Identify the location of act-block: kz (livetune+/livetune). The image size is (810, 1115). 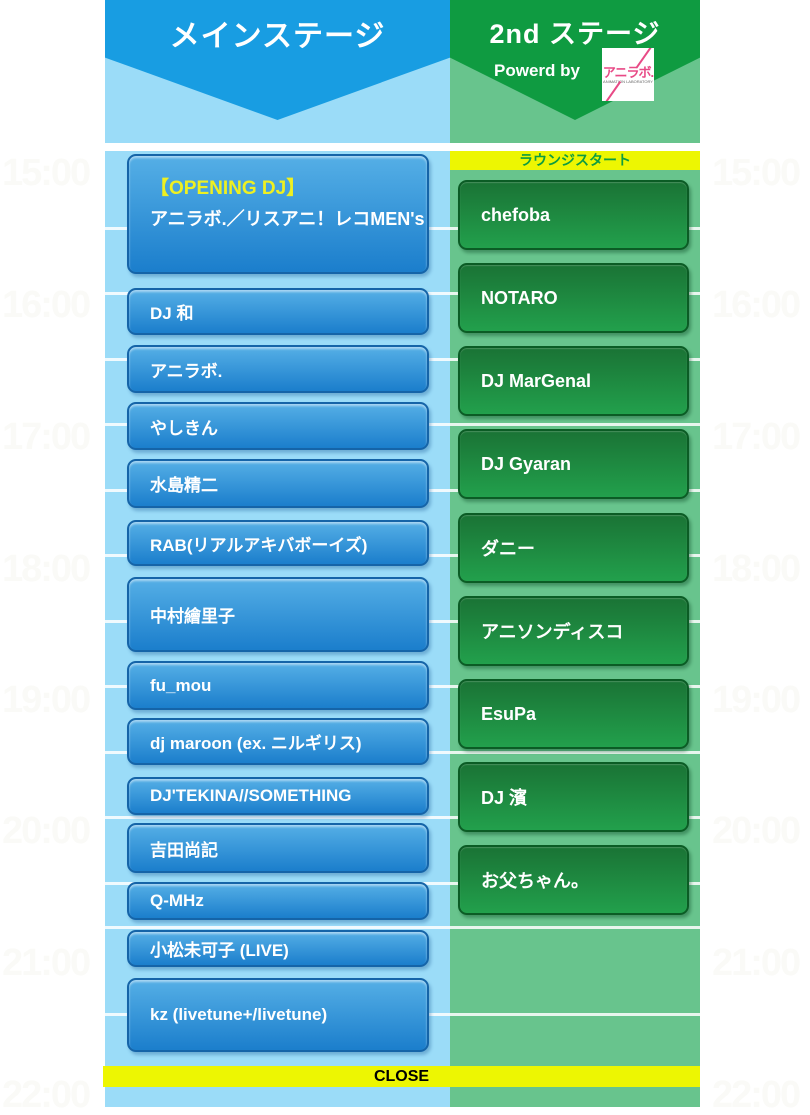
(278, 1015).